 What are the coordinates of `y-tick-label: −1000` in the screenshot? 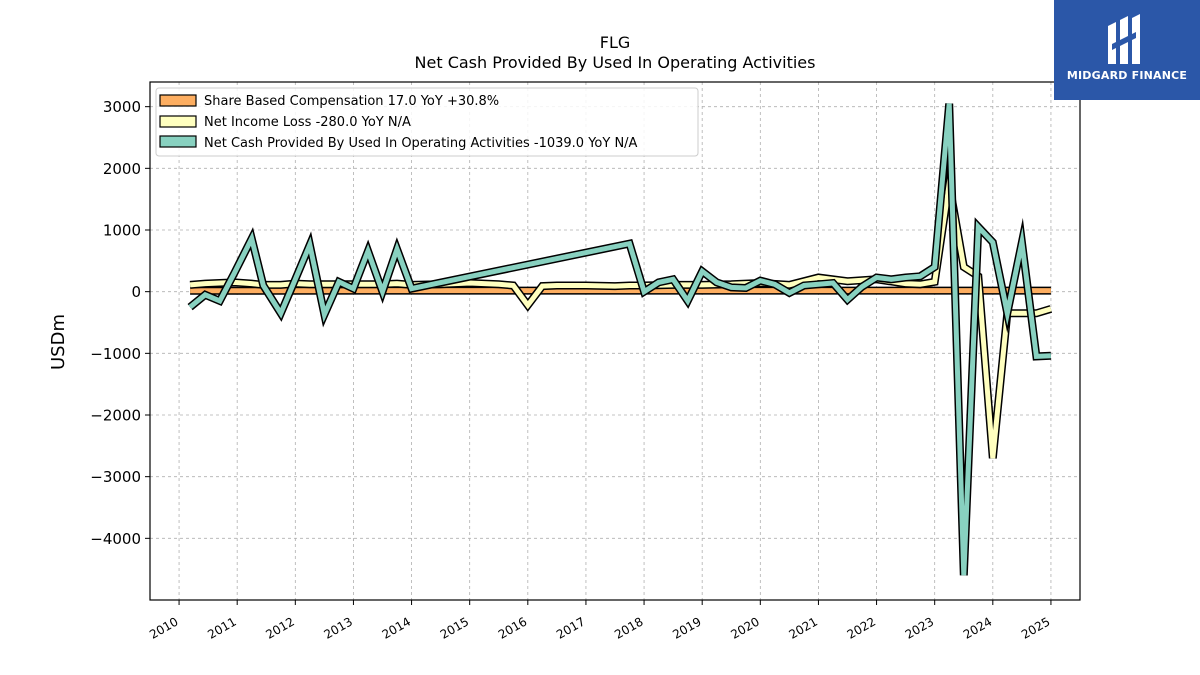 It's located at (115, 354).